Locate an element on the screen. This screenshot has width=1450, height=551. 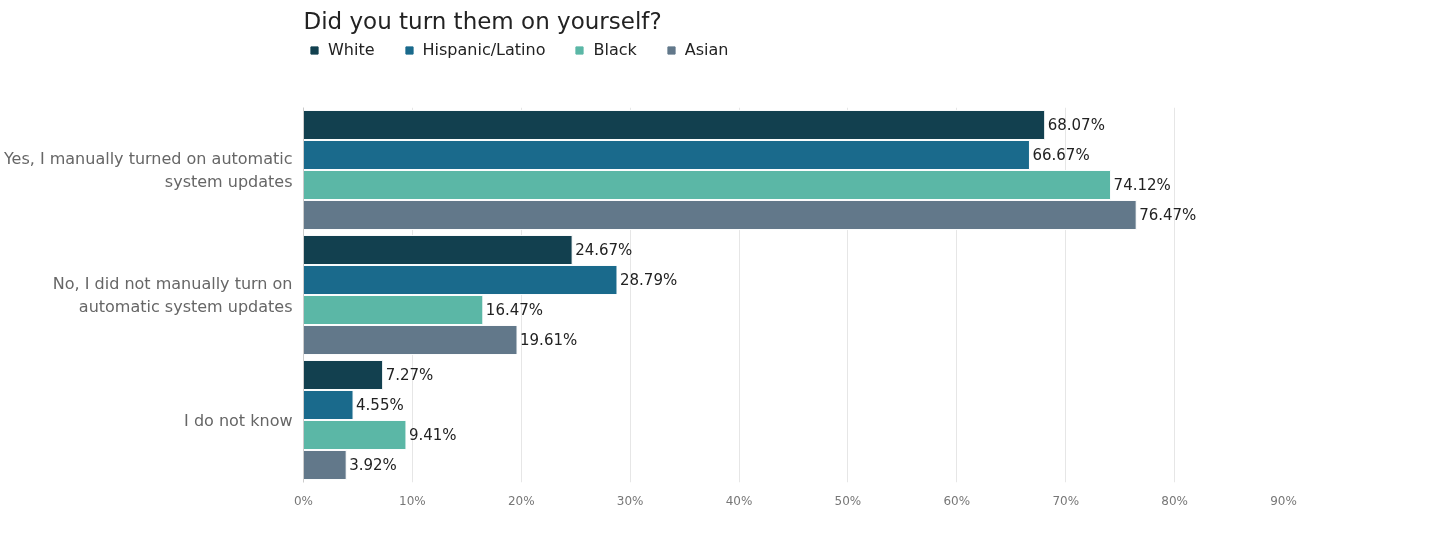
x-tick-label: 50% is located at coordinates (848, 500).